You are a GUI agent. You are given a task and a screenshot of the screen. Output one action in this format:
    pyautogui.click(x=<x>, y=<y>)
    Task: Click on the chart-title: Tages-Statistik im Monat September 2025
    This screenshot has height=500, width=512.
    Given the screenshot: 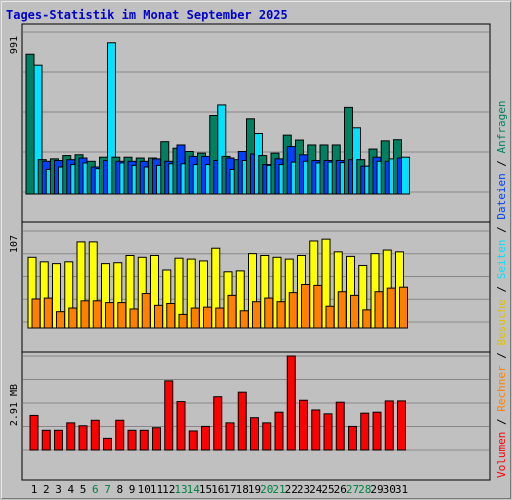 What is the action you would take?
    pyautogui.click(x=147, y=15)
    